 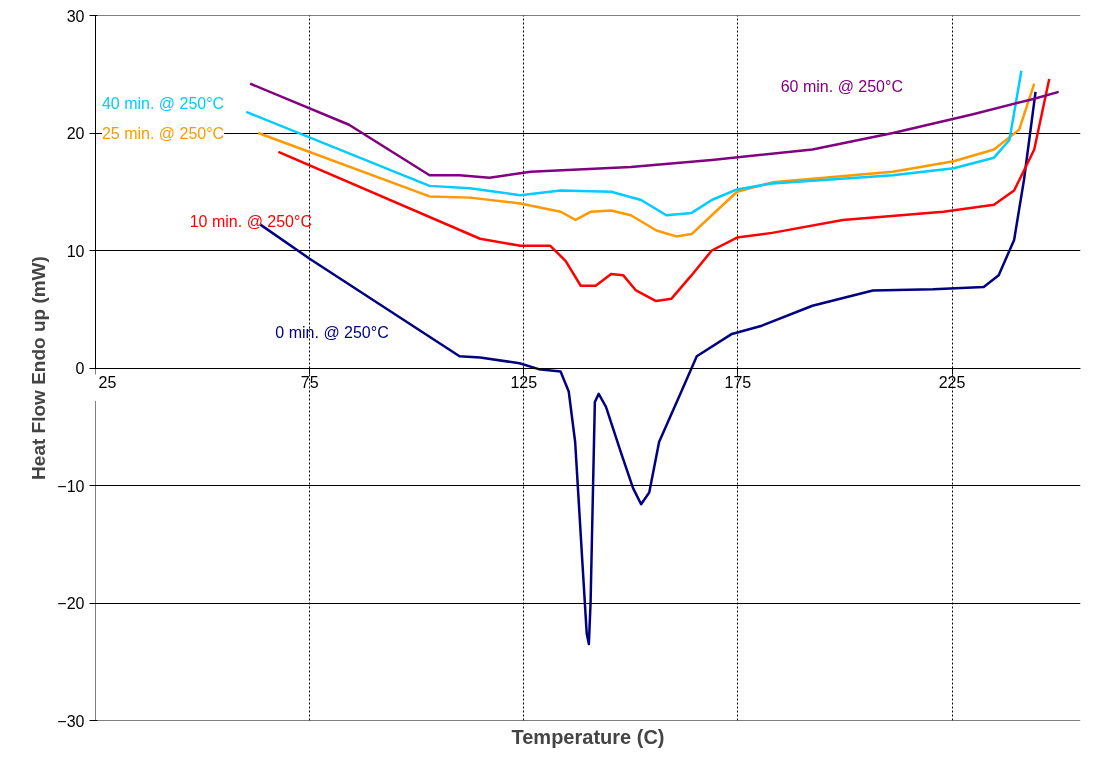 I want to click on series-label: 0 min. @ 250°C, so click(x=332, y=333).